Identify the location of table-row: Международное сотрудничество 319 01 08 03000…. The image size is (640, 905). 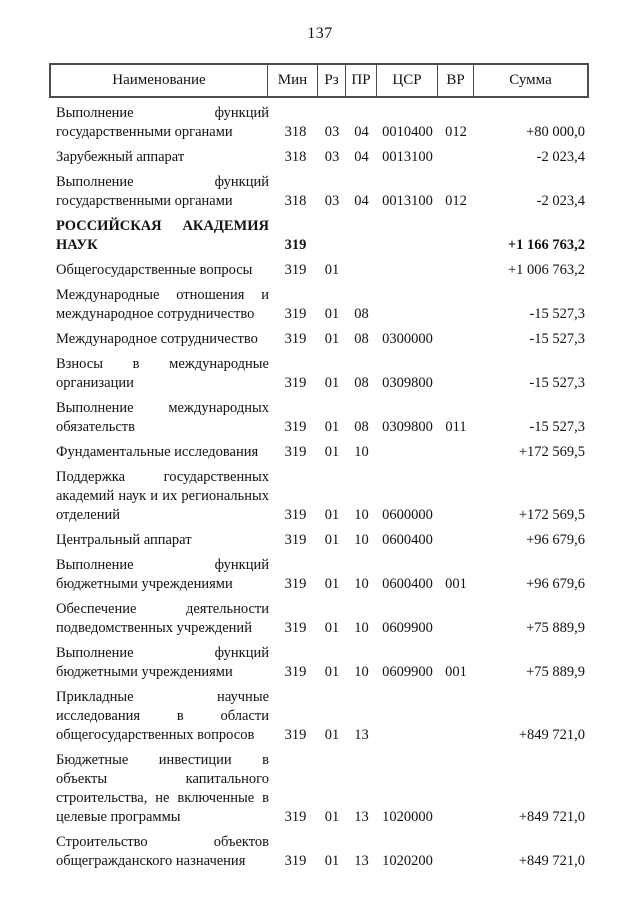
(319, 339).